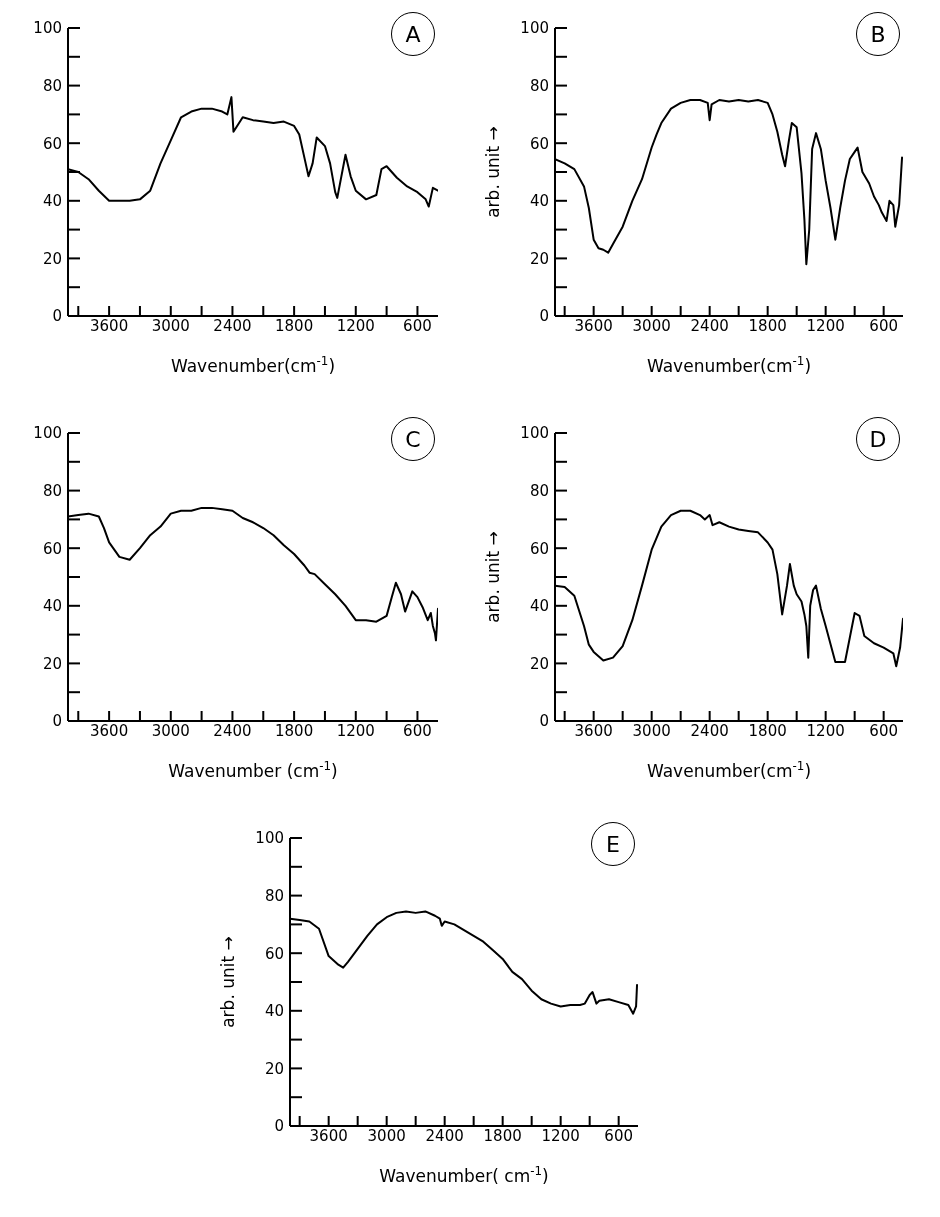 This screenshot has width=940, height=1217. I want to click on chart-title: B, so click(878, 34).